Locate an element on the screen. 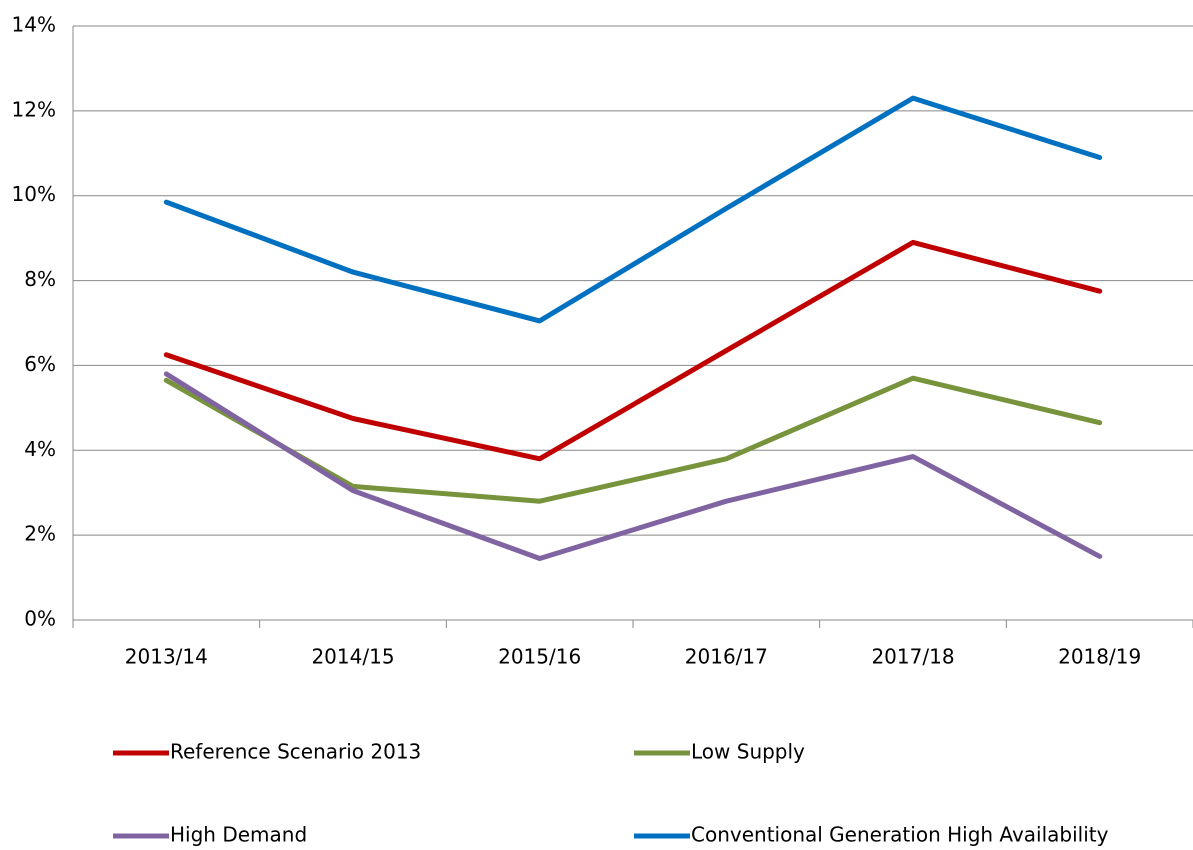 This screenshot has height=850, width=1193. legend-label: High Demand is located at coordinates (238, 835).